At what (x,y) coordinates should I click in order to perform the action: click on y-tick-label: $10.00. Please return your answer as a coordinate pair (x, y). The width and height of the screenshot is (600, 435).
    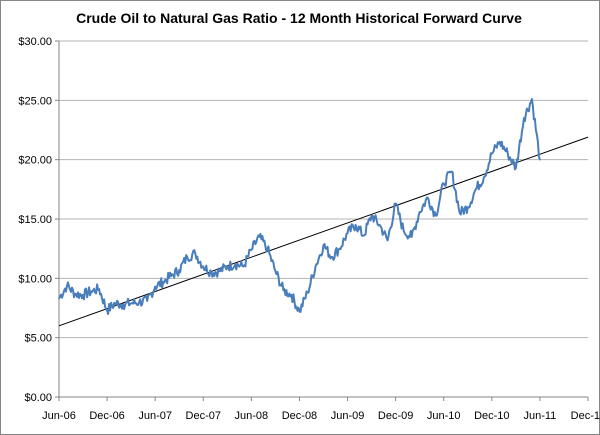
    Looking at the image, I should click on (35, 279).